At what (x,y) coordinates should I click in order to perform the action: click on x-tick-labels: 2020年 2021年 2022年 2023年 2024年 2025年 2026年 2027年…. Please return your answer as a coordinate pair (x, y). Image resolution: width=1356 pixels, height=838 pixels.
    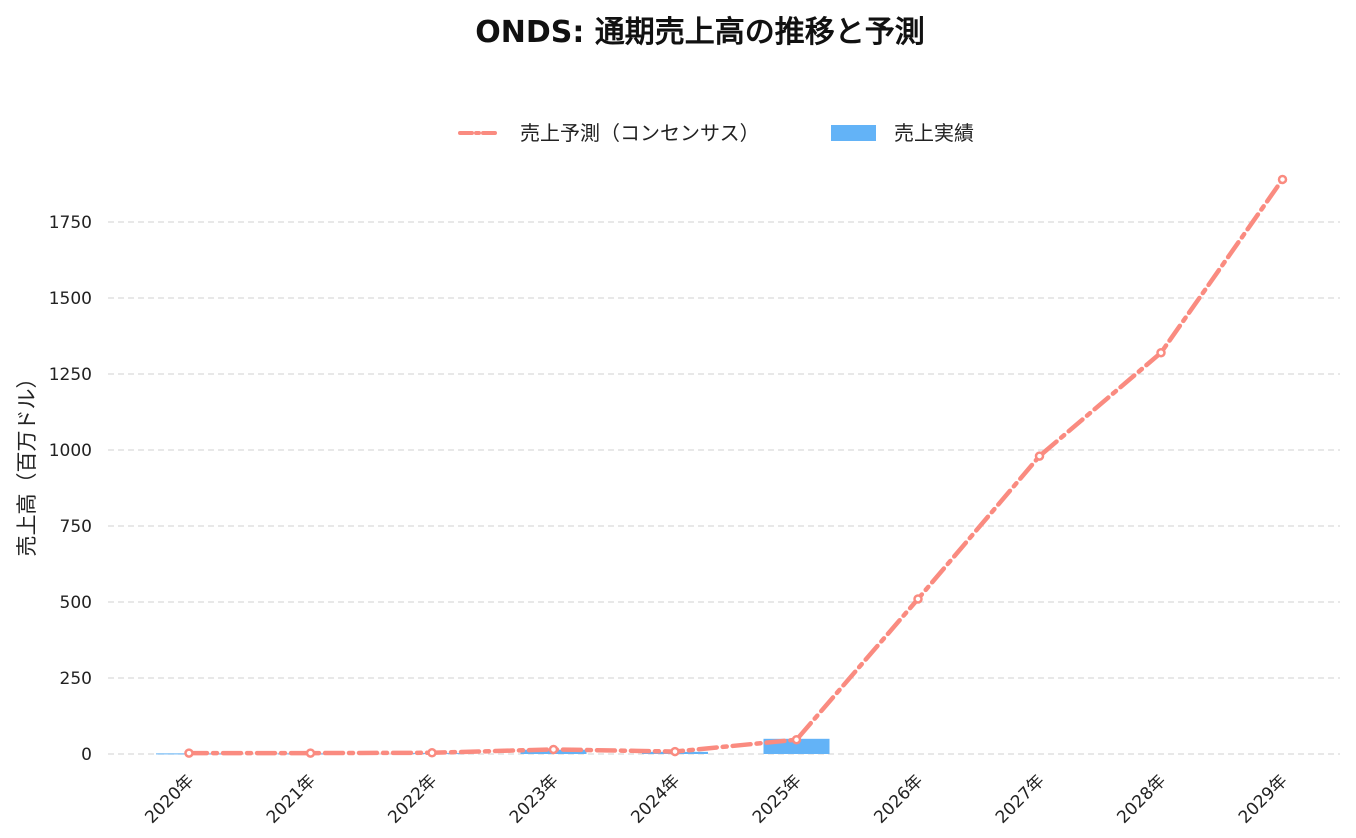
    Looking at the image, I should click on (716, 799).